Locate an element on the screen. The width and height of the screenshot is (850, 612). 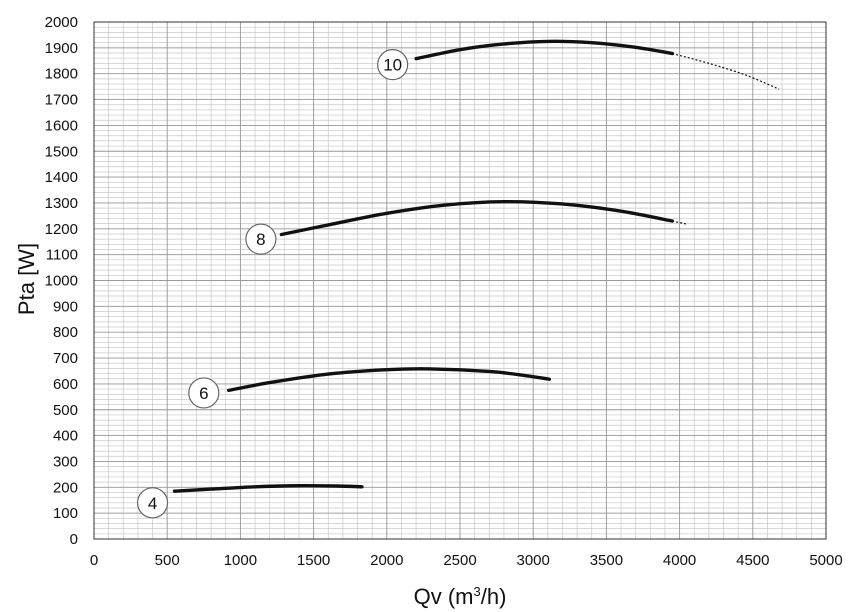
curve-8-label: 8 is located at coordinates (260, 239).